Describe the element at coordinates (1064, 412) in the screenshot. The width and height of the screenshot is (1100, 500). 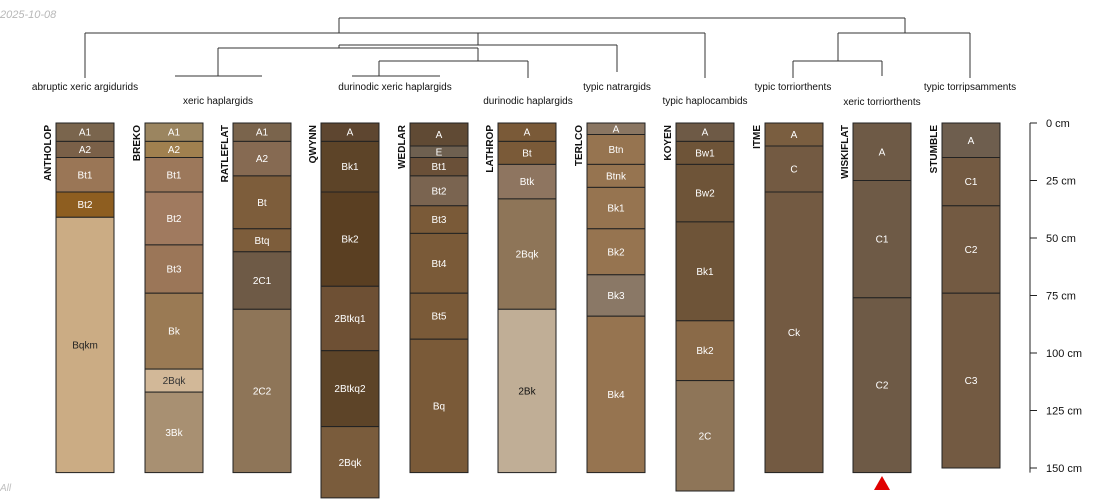
I see `depth-tick-label: 125 cm` at that location.